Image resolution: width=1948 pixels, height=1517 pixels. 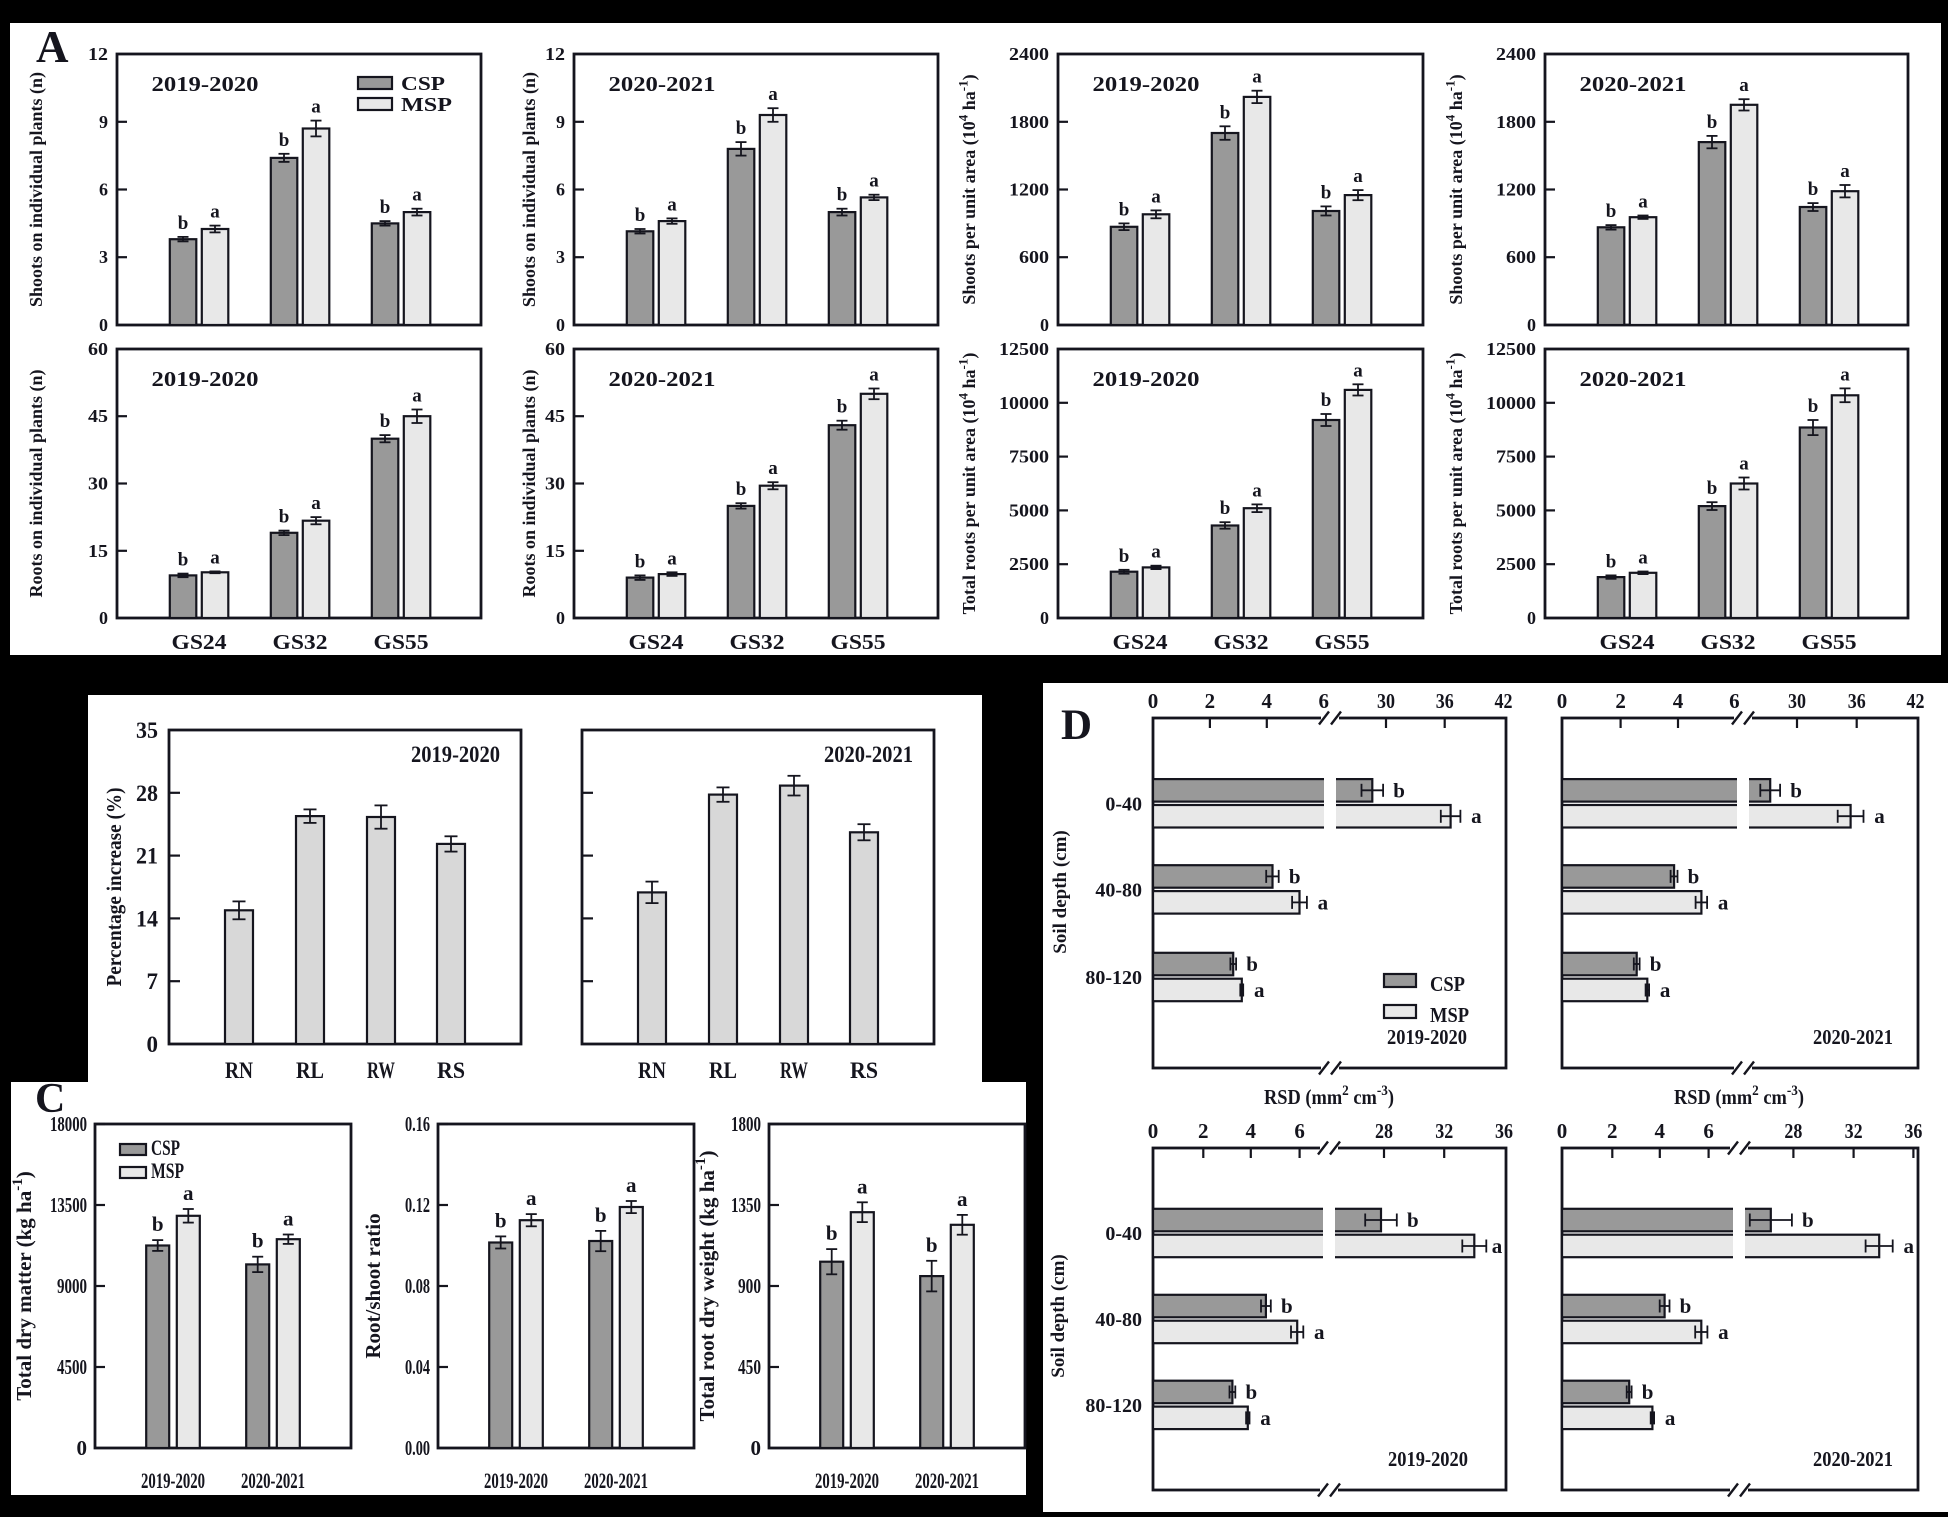 What do you see at coordinates (52, 47) in the screenshot?
I see `svg-text: A` at bounding box center [52, 47].